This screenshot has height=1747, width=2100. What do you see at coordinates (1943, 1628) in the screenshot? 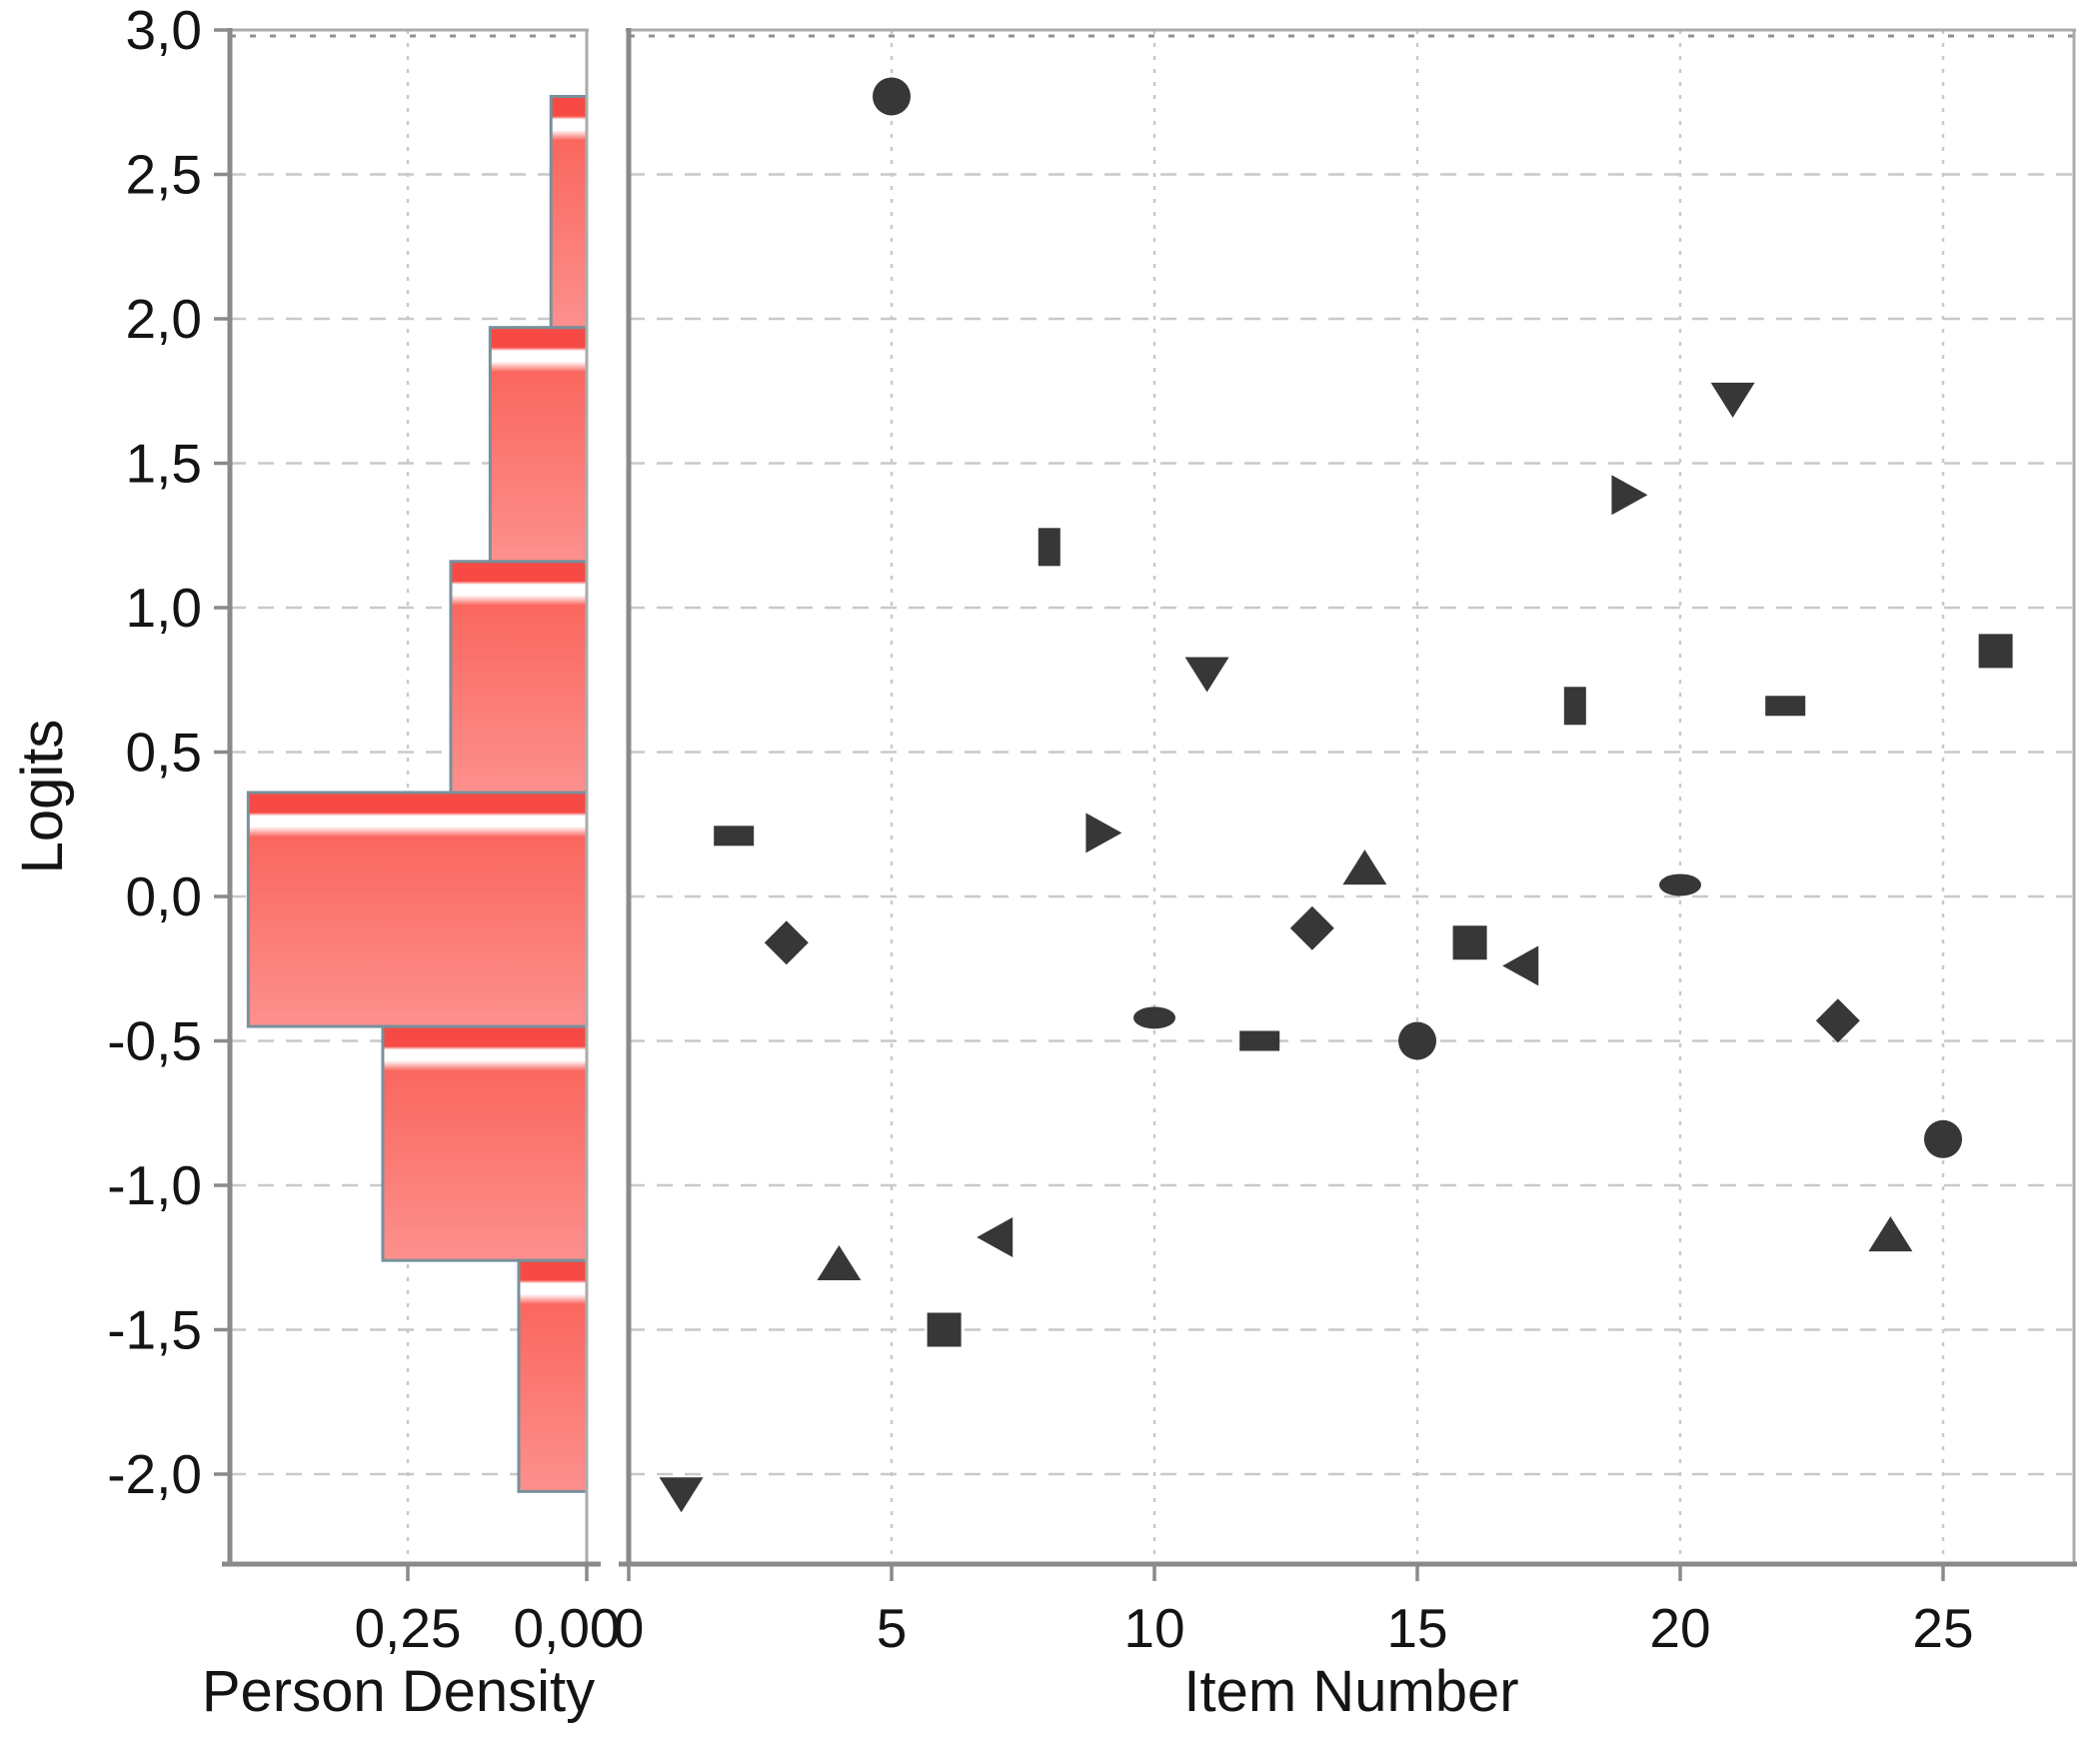
I see `scatter-x-tick-label: 25` at bounding box center [1943, 1628].